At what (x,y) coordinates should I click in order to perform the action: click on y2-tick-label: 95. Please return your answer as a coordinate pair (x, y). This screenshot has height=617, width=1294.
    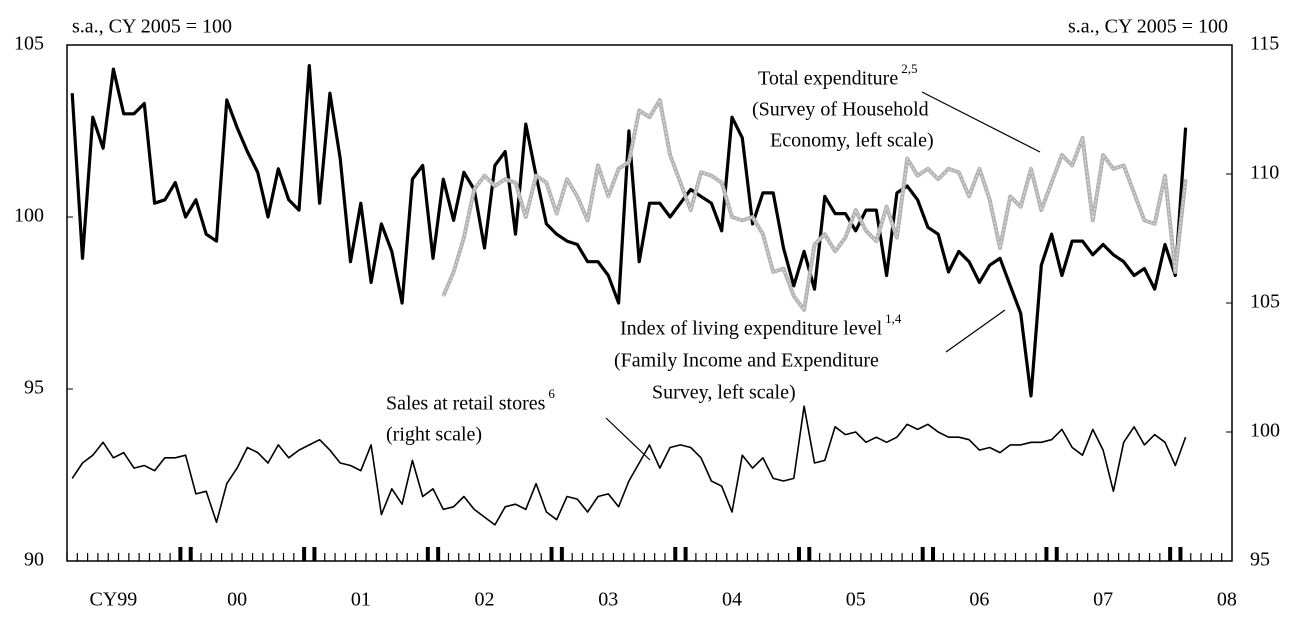
    Looking at the image, I should click on (1260, 560).